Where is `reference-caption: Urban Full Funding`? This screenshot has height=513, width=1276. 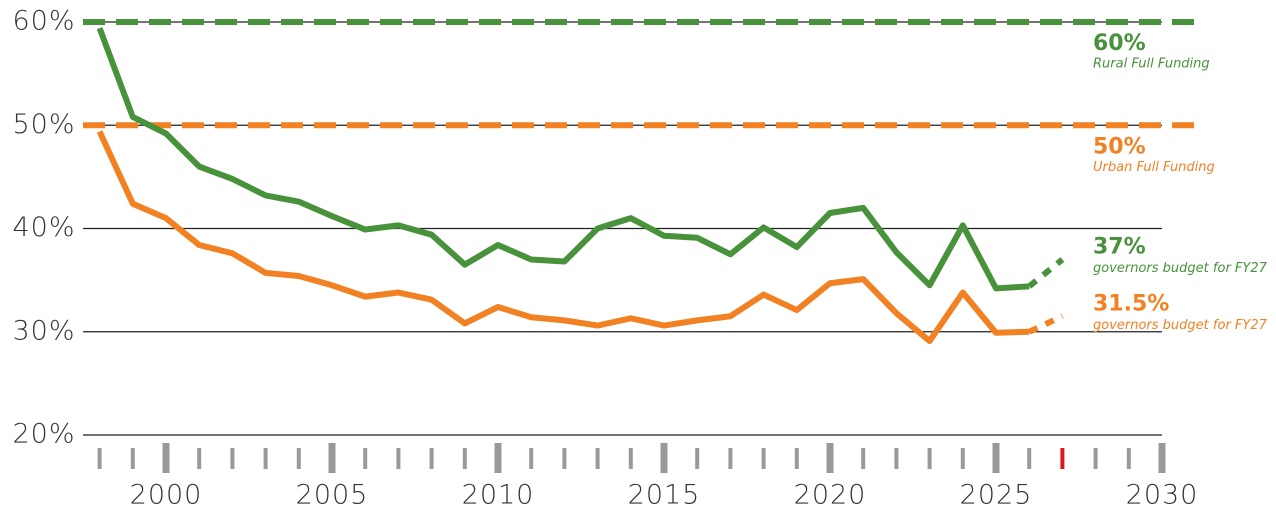
reference-caption: Urban Full Funding is located at coordinates (1154, 167).